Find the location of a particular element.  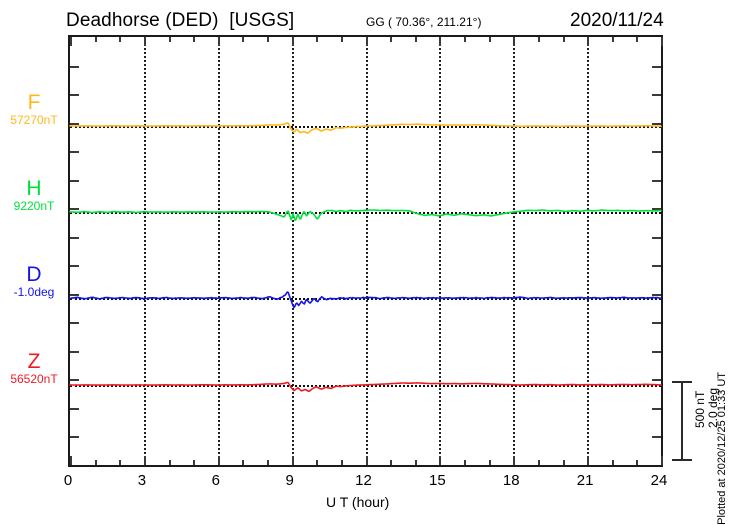

x-tick-label: 21 is located at coordinates (585, 480).